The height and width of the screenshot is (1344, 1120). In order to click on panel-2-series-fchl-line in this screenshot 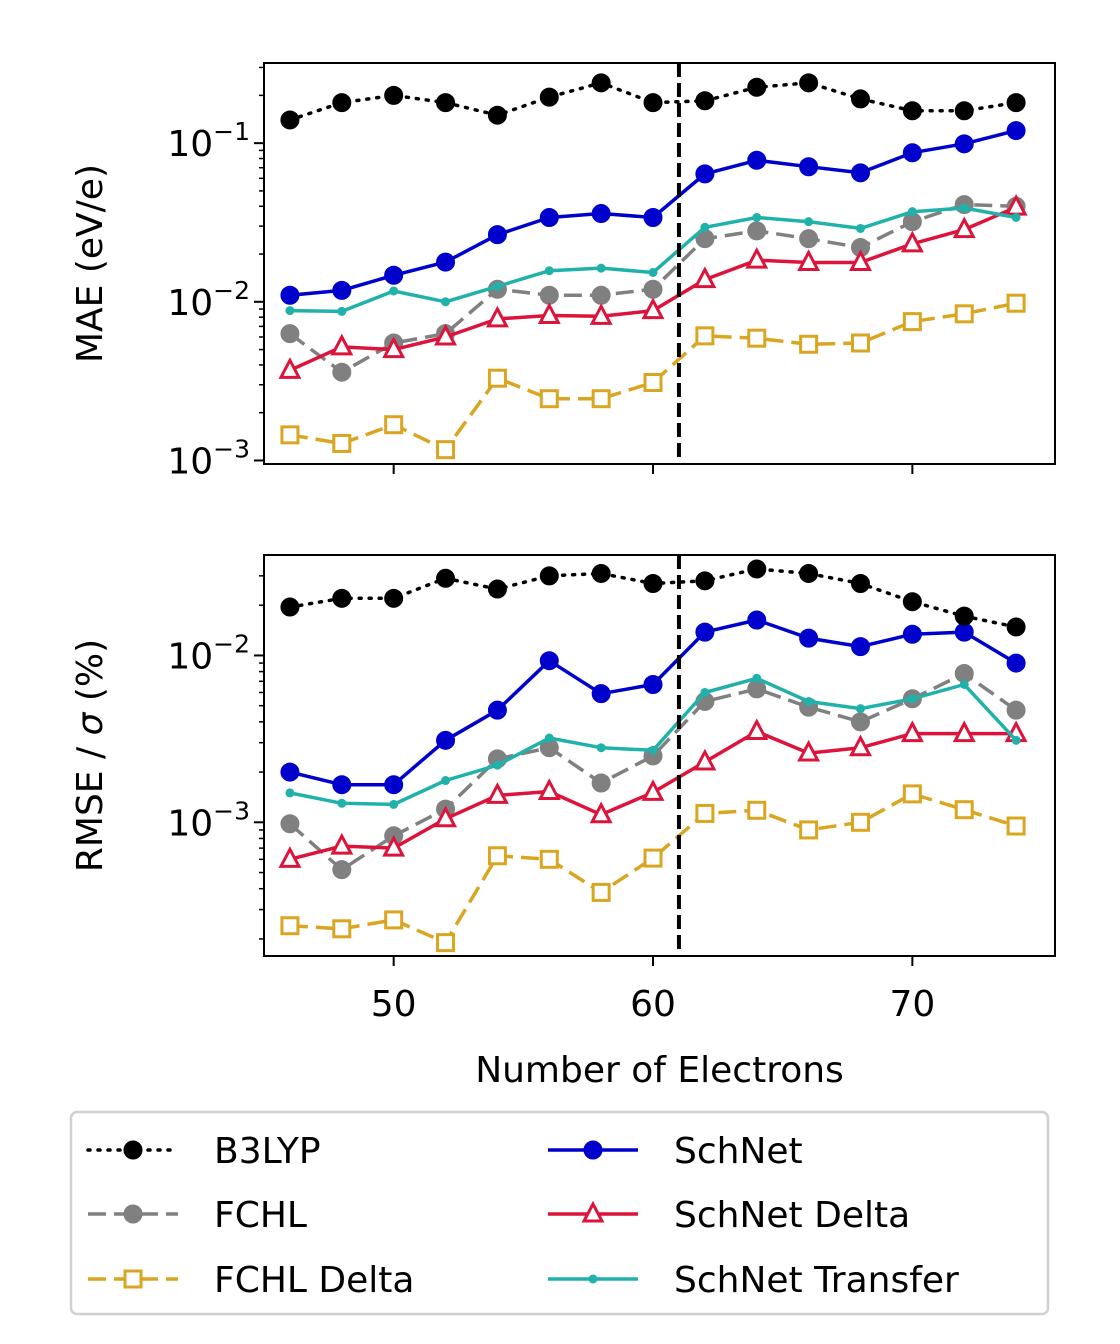, I will do `click(653, 771)`.